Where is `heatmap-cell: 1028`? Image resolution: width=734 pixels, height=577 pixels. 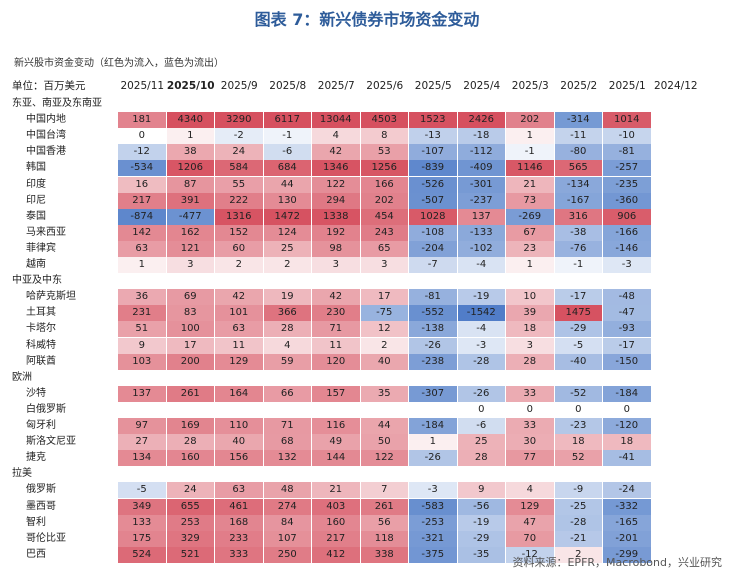
heatmap-cell: 1028 is located at coordinates (433, 216).